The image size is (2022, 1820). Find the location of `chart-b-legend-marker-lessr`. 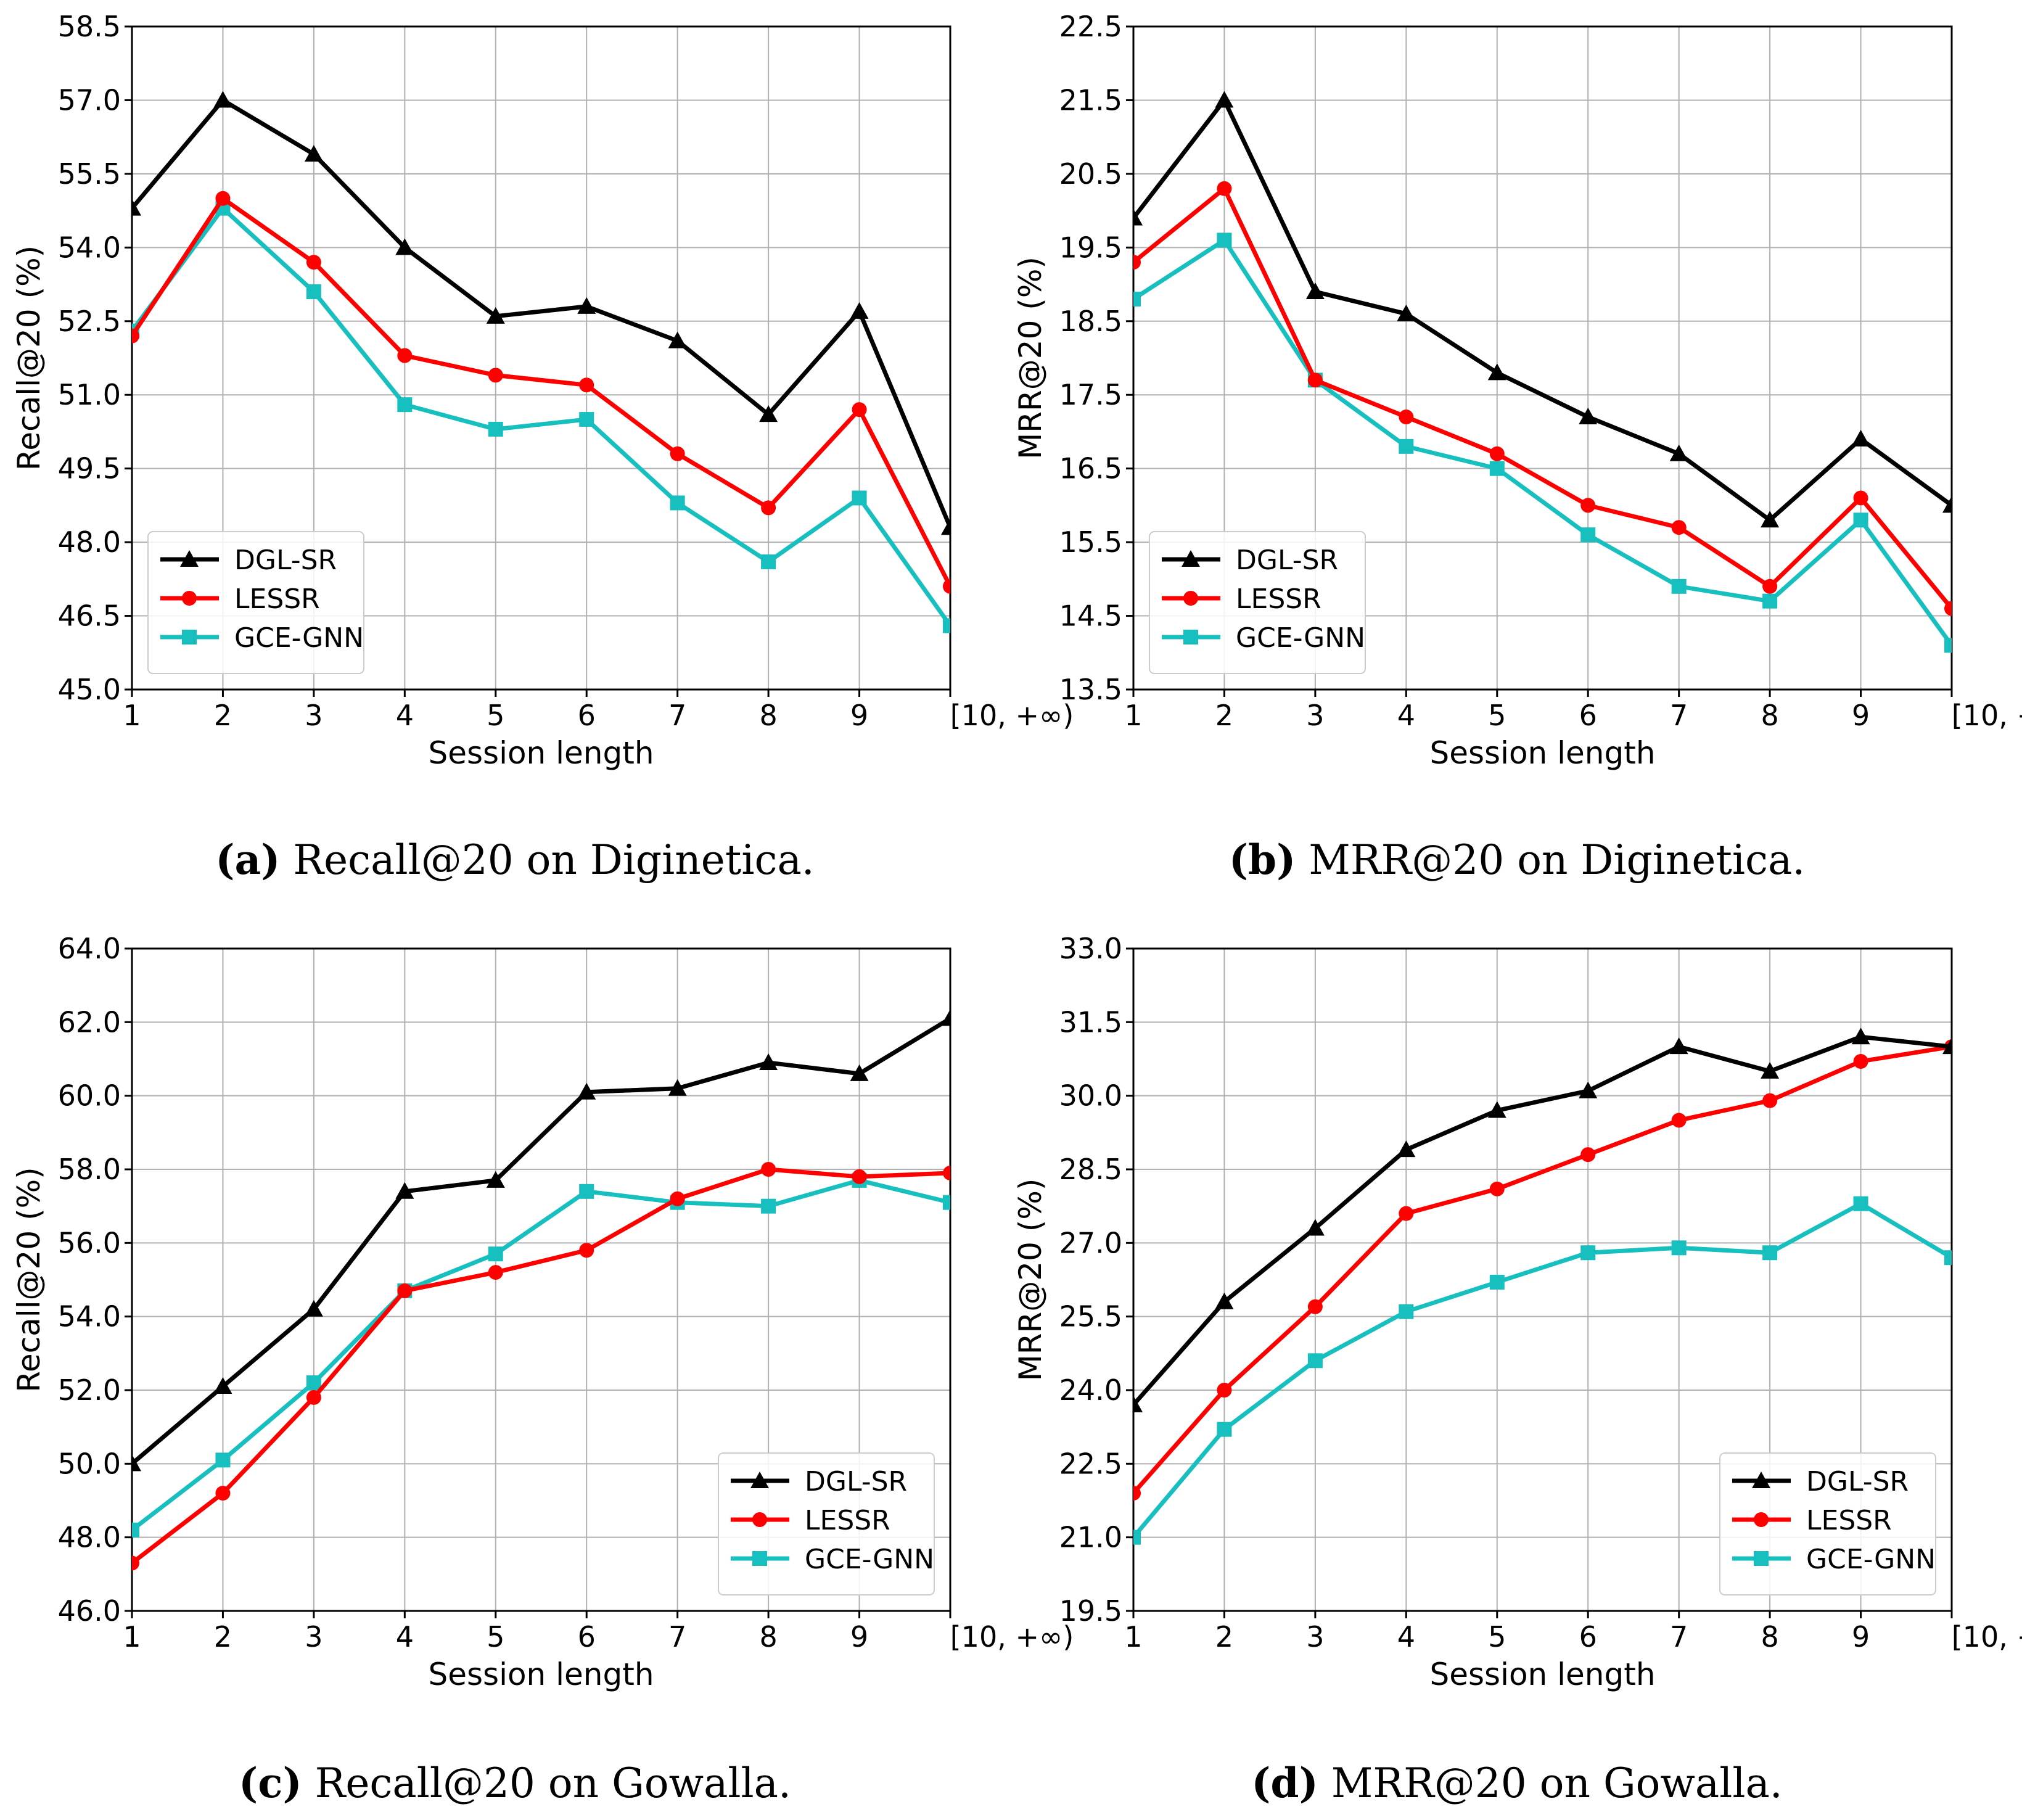

chart-b-legend-marker-lessr is located at coordinates (1190, 598).